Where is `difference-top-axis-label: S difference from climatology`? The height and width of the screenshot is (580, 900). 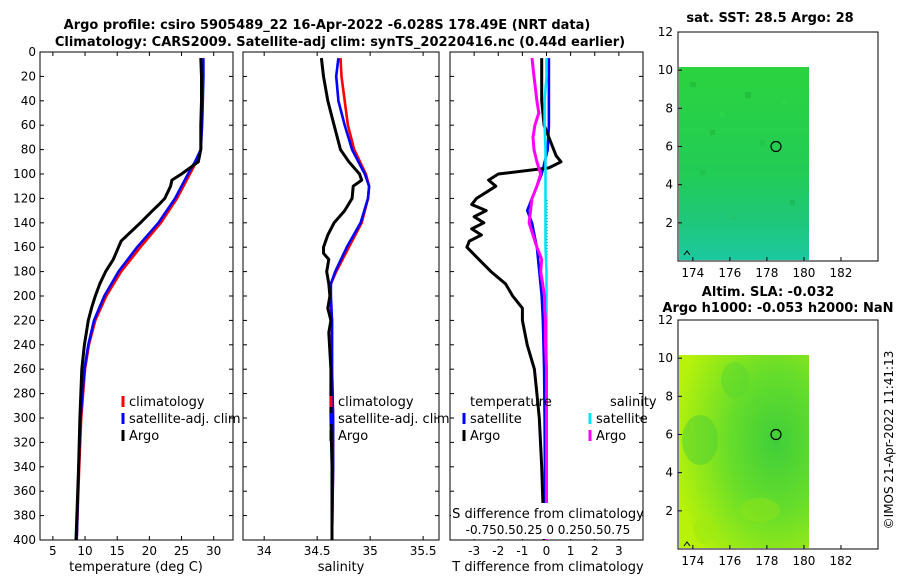
difference-top-axis-label: S difference from climatology is located at coordinates (548, 514).